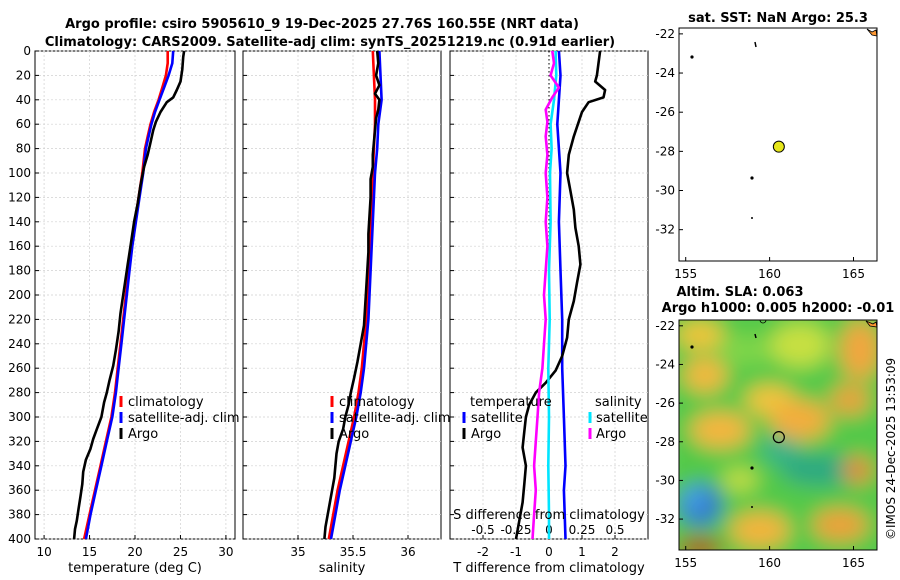 The image size is (900, 580). What do you see at coordinates (516, 552) in the screenshot?
I see `x-tick-label: -1` at bounding box center [516, 552].